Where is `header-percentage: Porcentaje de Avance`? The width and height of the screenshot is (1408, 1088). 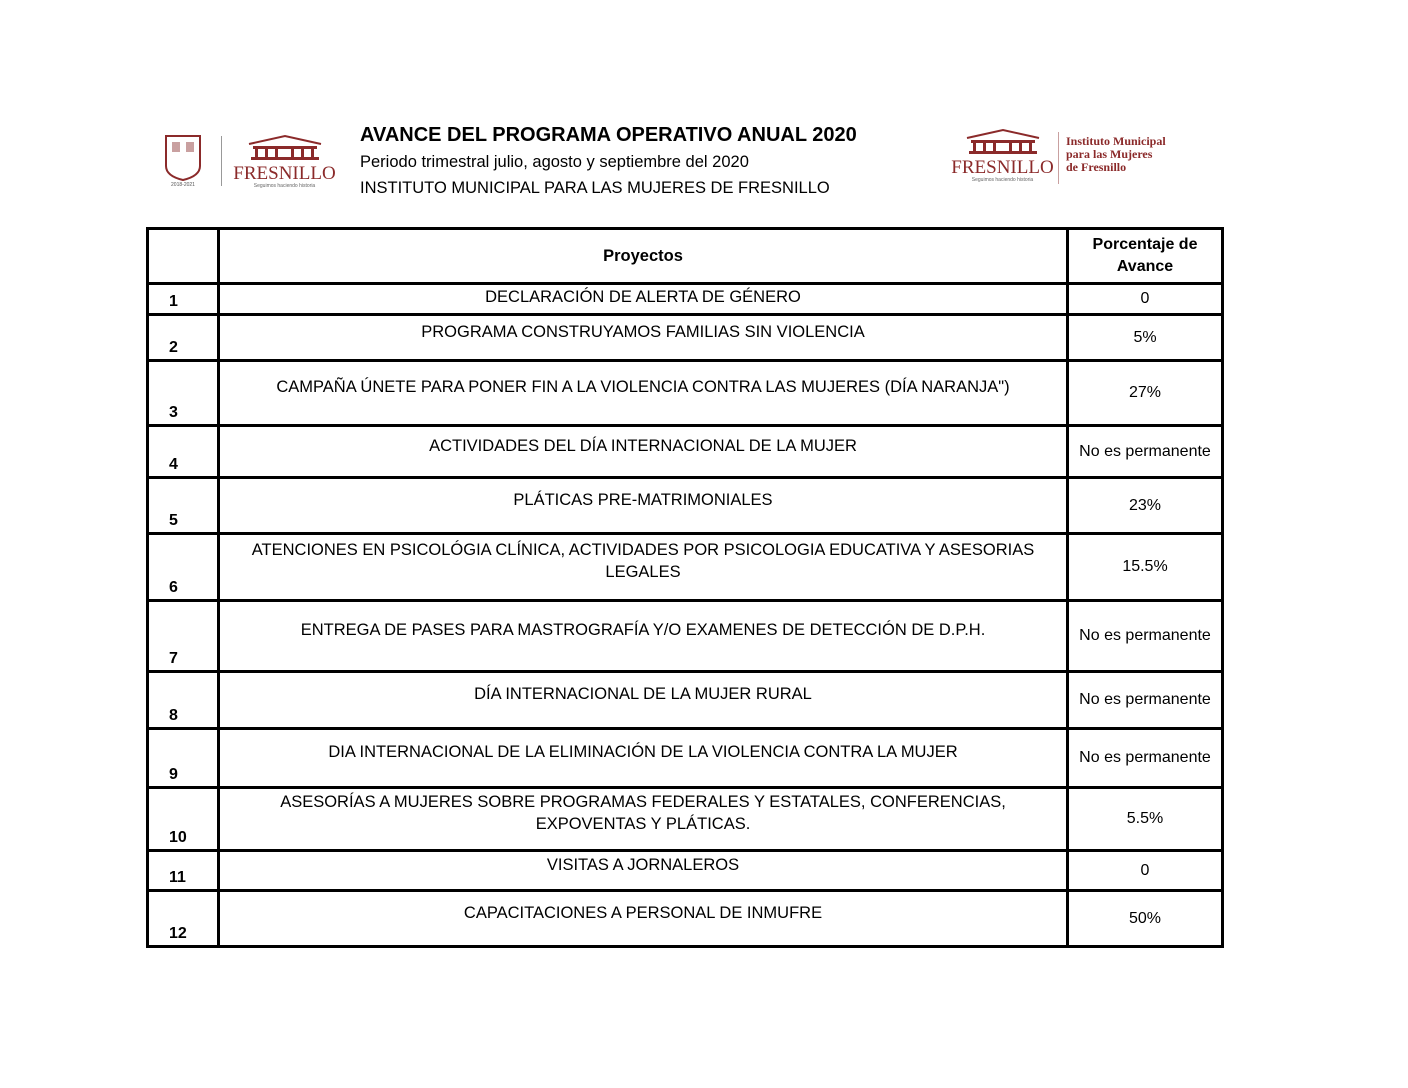
header-percentage: Porcentaje de Avance is located at coordinates (1145, 256).